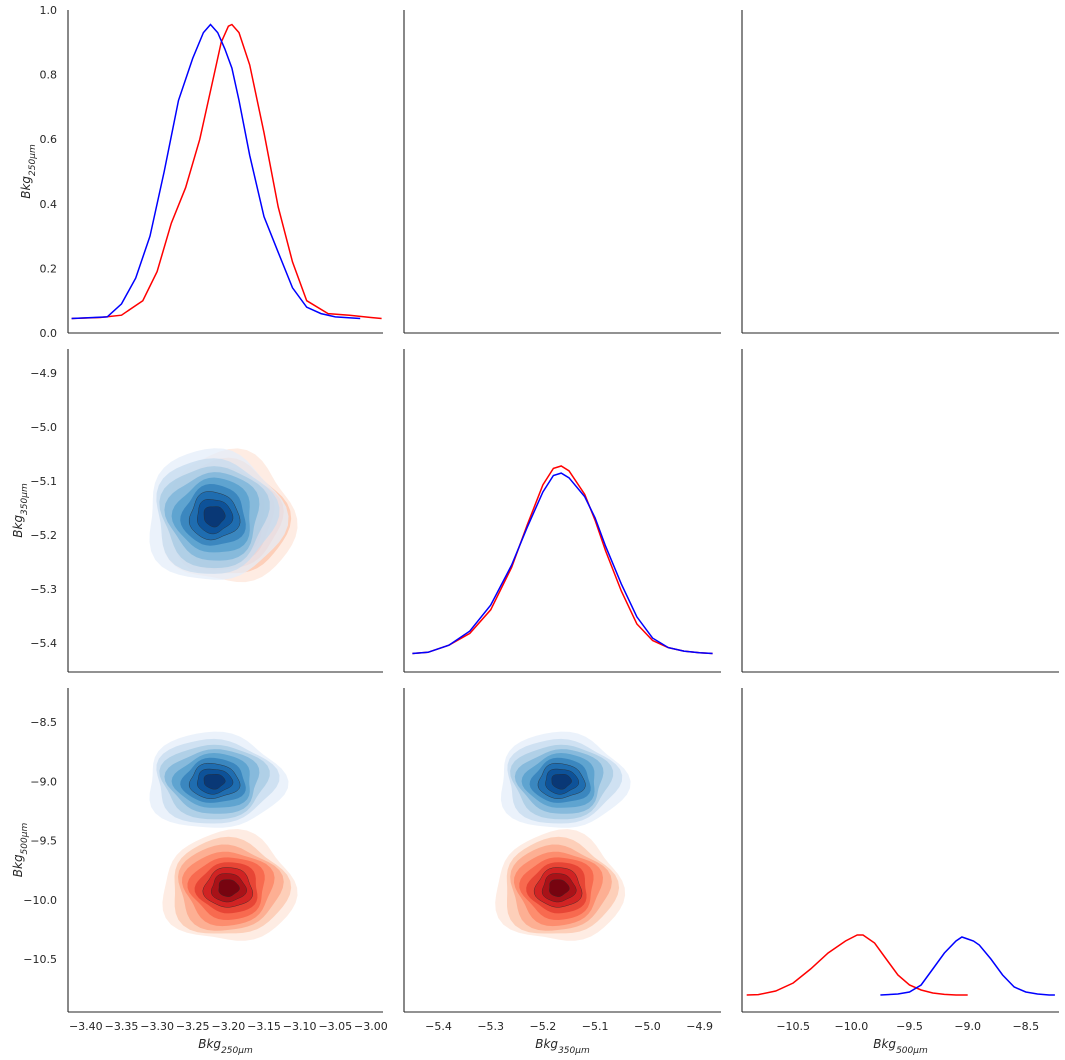 The height and width of the screenshot is (1060, 1065). What do you see at coordinates (43, 841) in the screenshot?
I see `y-tick-label: −9.5` at bounding box center [43, 841].